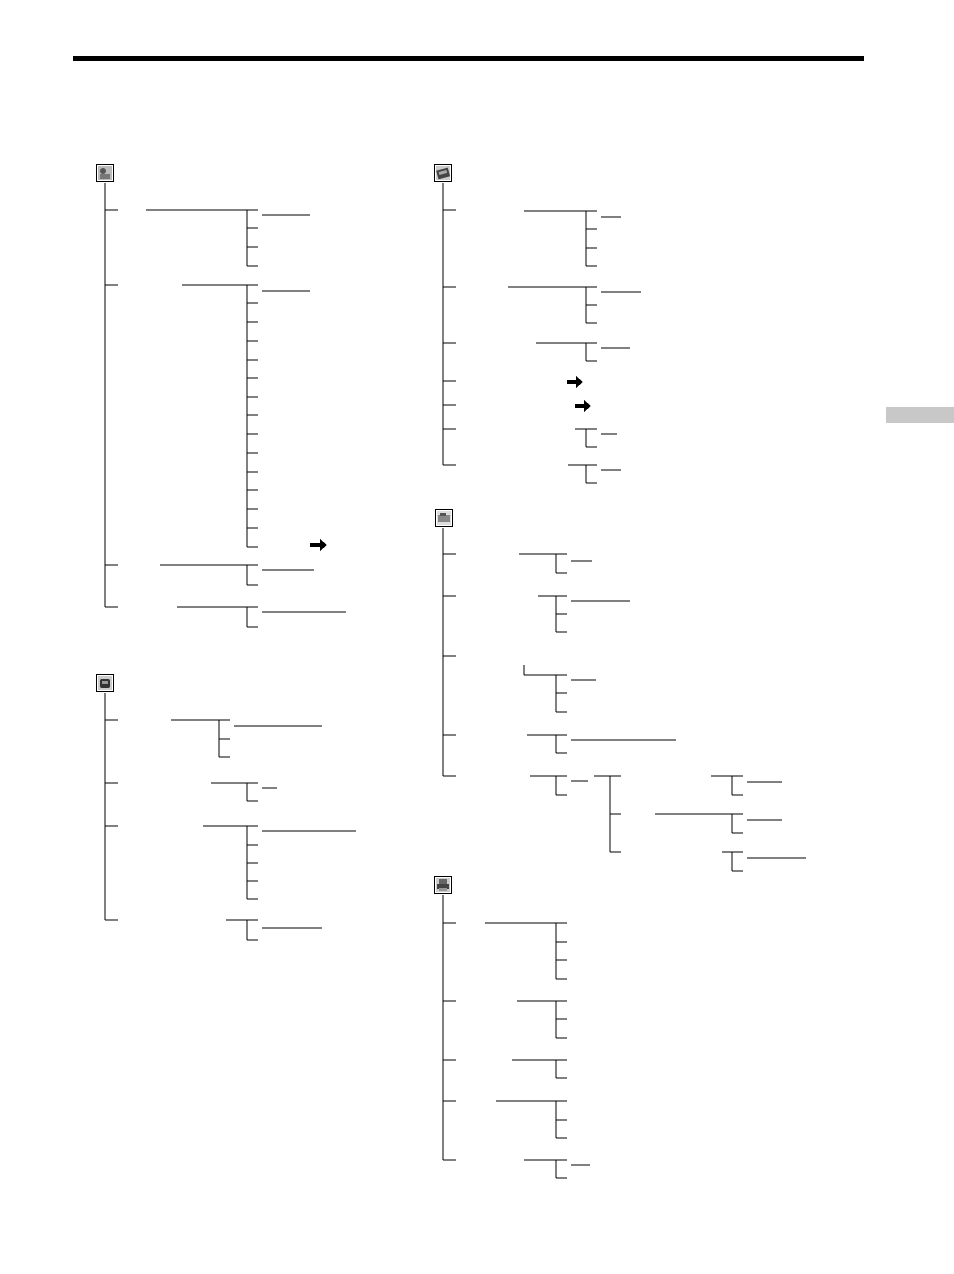 This screenshot has height=1274, width=954. Describe the element at coordinates (468, 58) in the screenshot. I see `header-rule` at that location.